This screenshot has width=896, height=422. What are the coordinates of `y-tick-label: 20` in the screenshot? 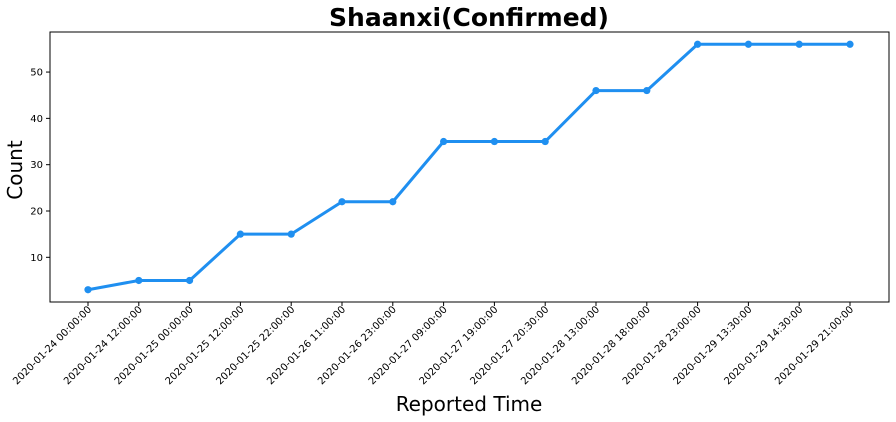 It's located at (36, 211).